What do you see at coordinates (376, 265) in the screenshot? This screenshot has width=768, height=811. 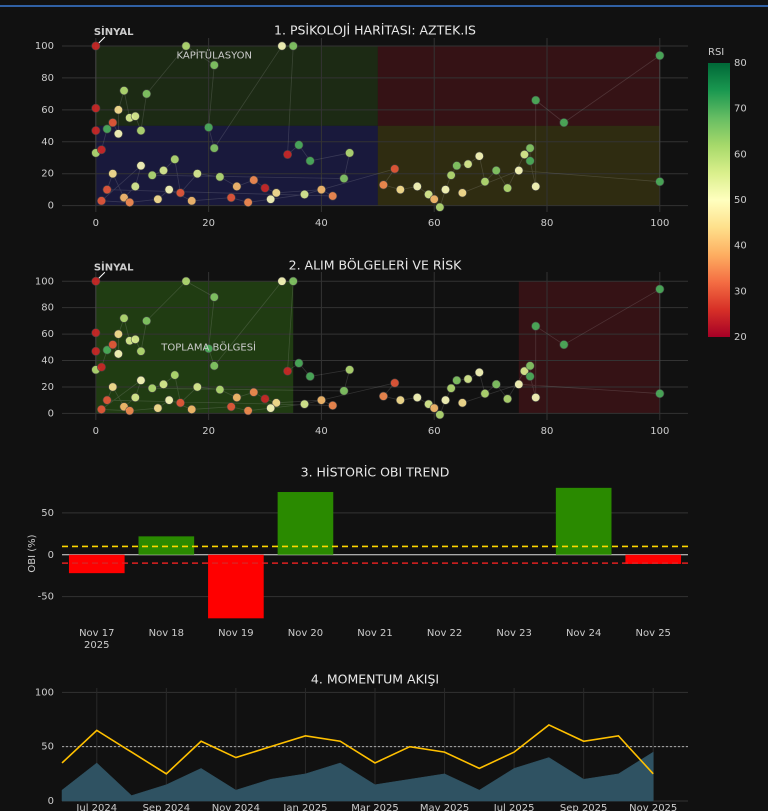 I see `chart-title: 2. ALIM BÖLGELERİ VE RİSK` at bounding box center [376, 265].